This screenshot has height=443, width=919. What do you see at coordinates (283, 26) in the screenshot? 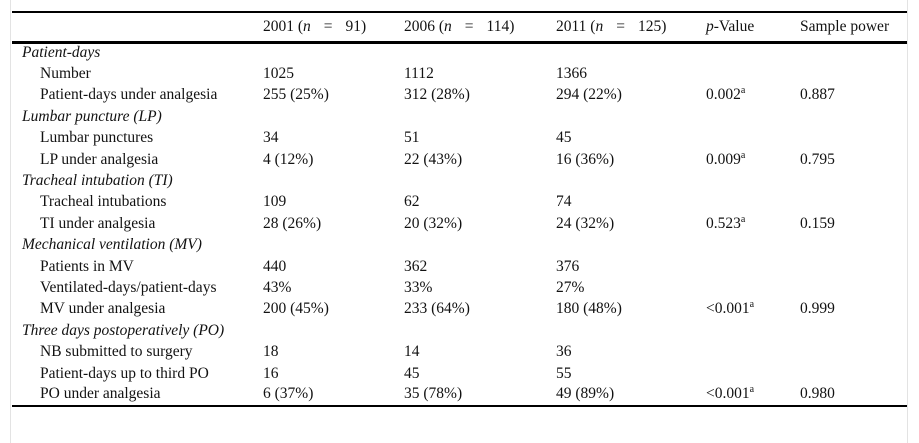
I see `year-prefix: 2001 (` at bounding box center [283, 26].